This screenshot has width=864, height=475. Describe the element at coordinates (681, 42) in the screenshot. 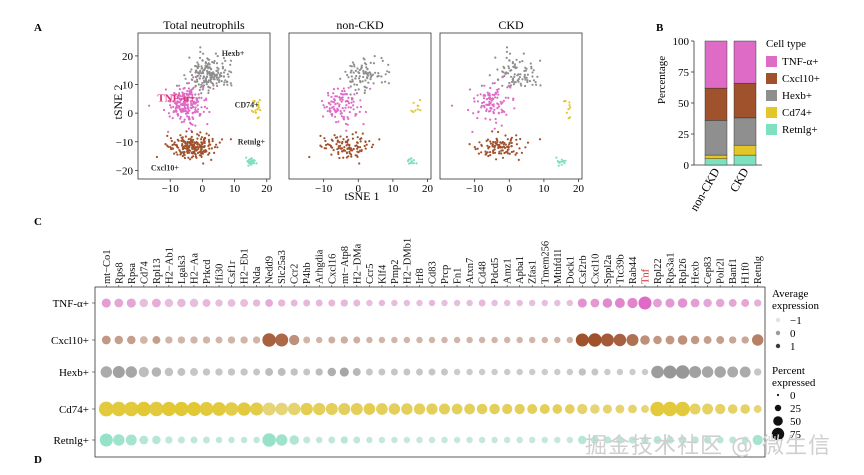

I see `bar-ytick-label: 100` at that location.